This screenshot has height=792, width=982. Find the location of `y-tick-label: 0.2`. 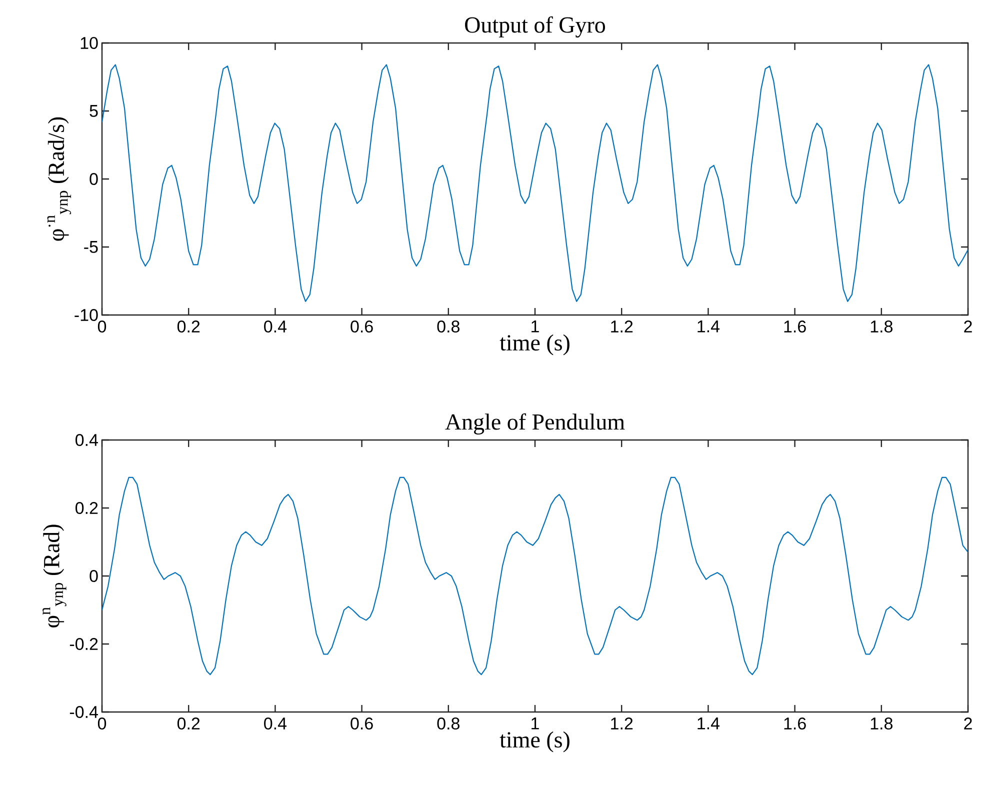

y-tick-label: 0.2 is located at coordinates (87, 508).